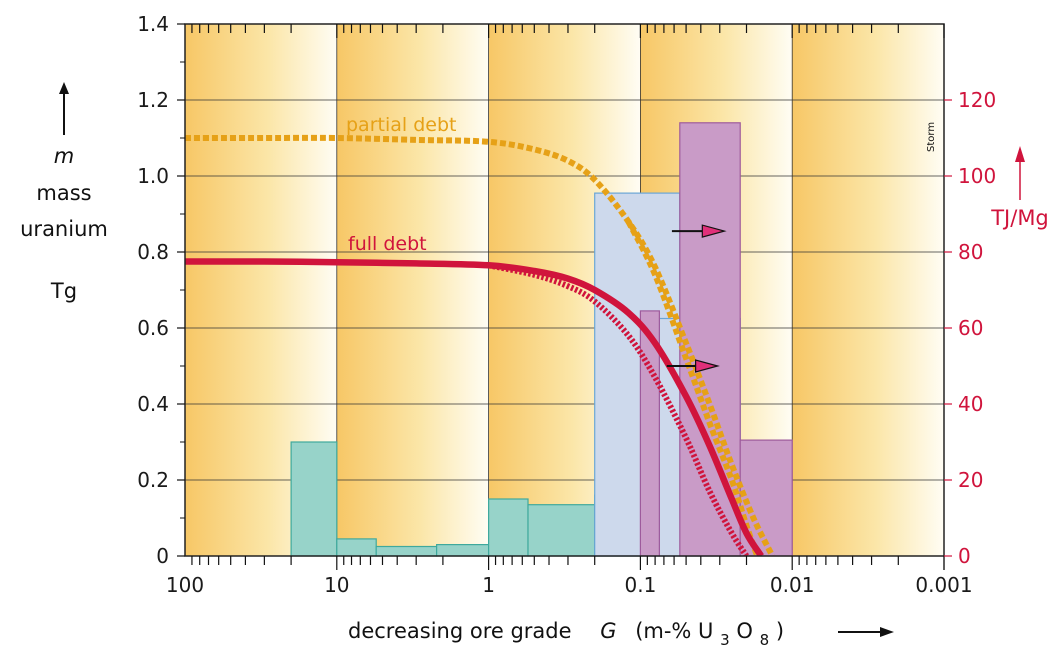  Describe the element at coordinates (64, 88) in the screenshot. I see `up-arrowhead-icon` at that location.